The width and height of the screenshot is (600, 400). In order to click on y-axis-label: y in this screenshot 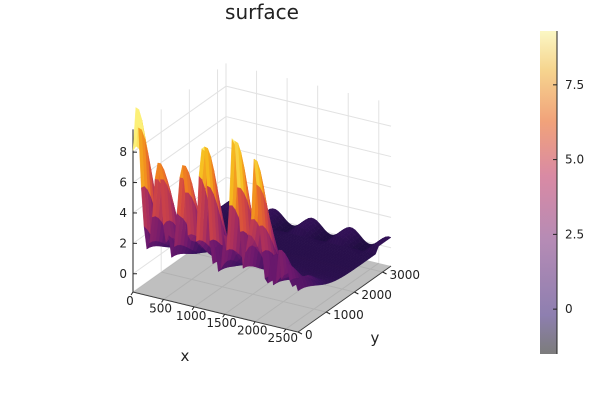, I will do `click(375, 338)`.